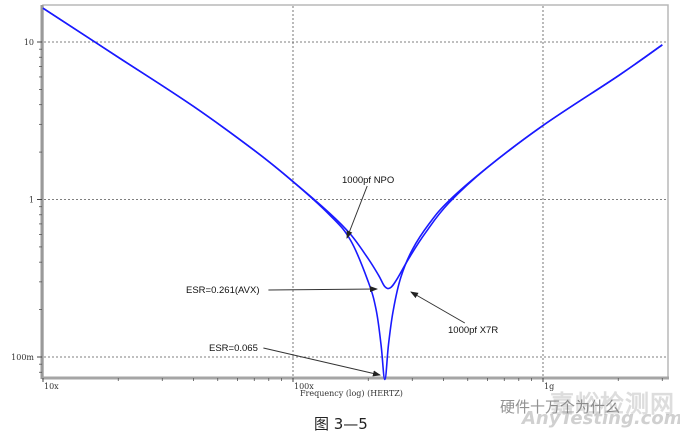 The width and height of the screenshot is (680, 441). I want to click on x-tick-label: 10x, so click(51, 386).